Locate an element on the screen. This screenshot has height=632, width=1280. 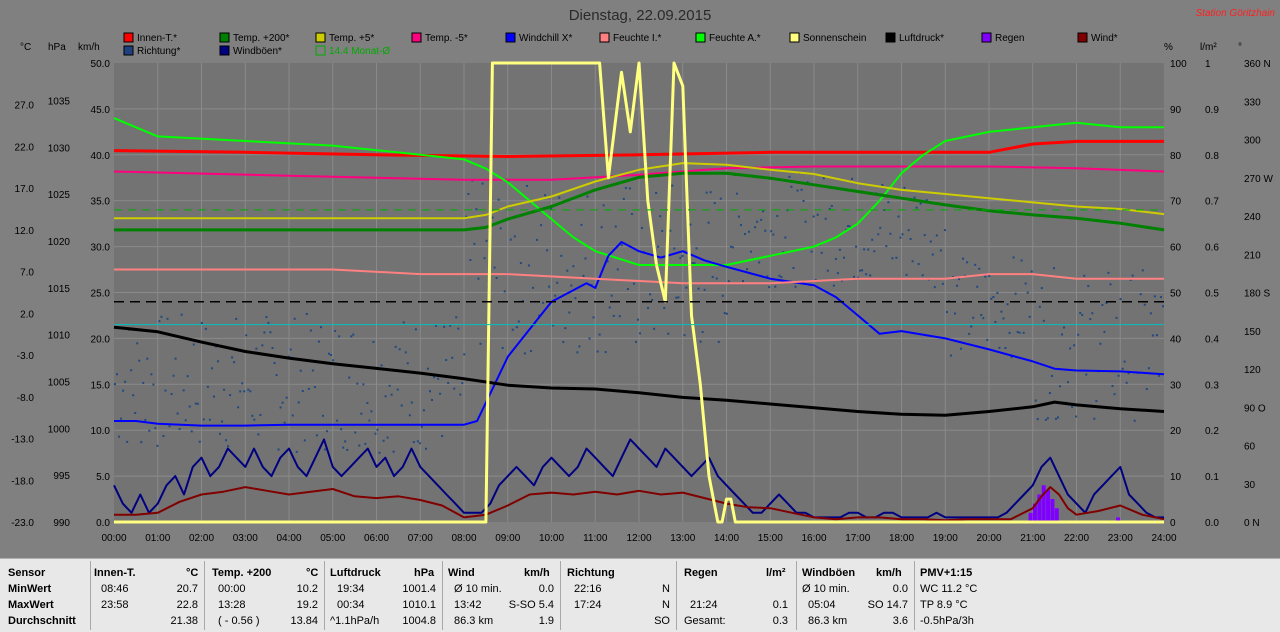
tick-label-percent: 10 is located at coordinates (1176, 477).